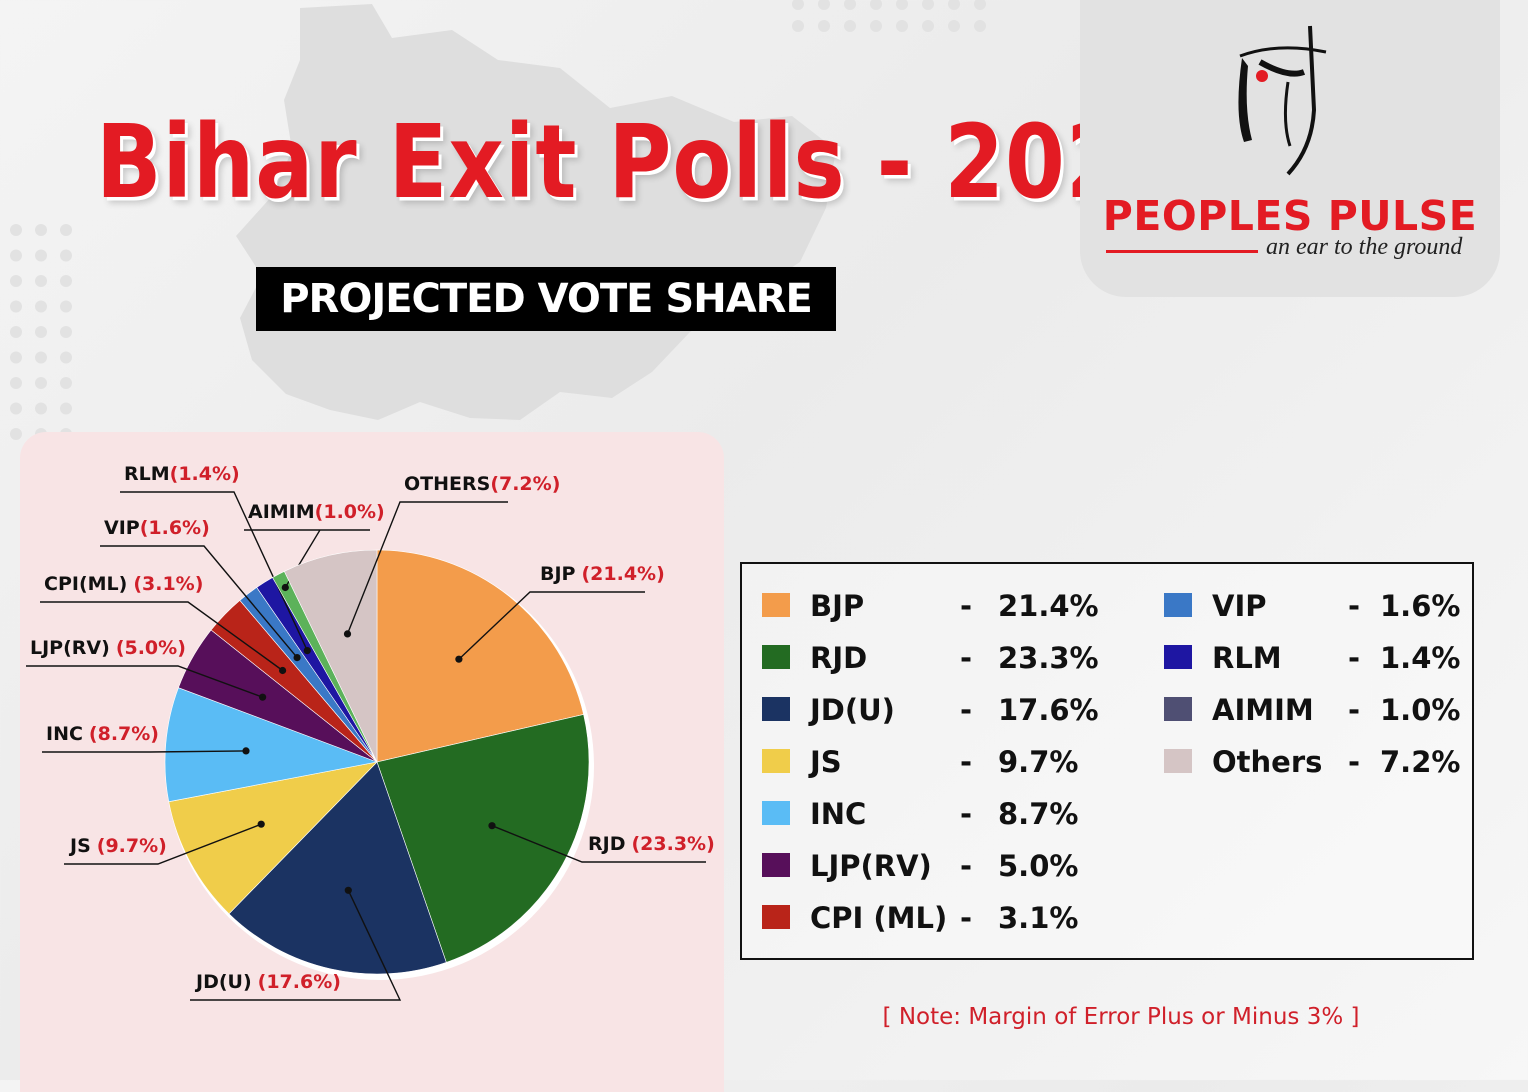  Describe the element at coordinates (316, 512) in the screenshot. I see `pie-slice-label: AIMIM(1.0%)` at that location.